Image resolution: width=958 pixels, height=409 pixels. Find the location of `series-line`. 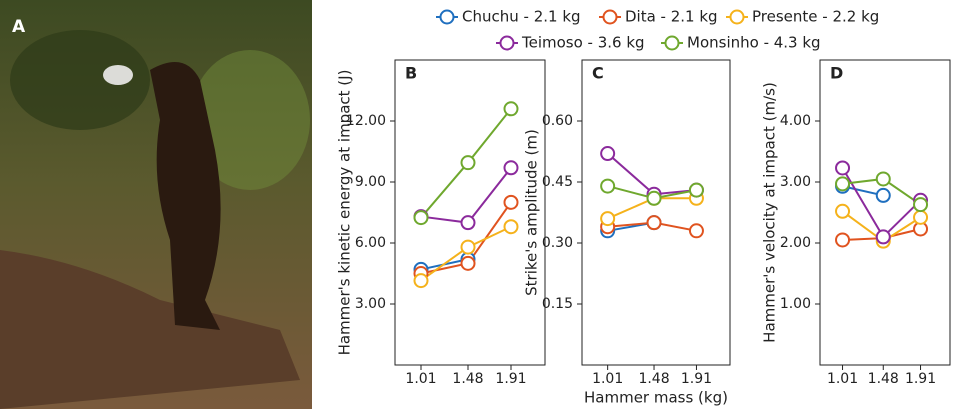

series-line is located at coordinates (466, 195).